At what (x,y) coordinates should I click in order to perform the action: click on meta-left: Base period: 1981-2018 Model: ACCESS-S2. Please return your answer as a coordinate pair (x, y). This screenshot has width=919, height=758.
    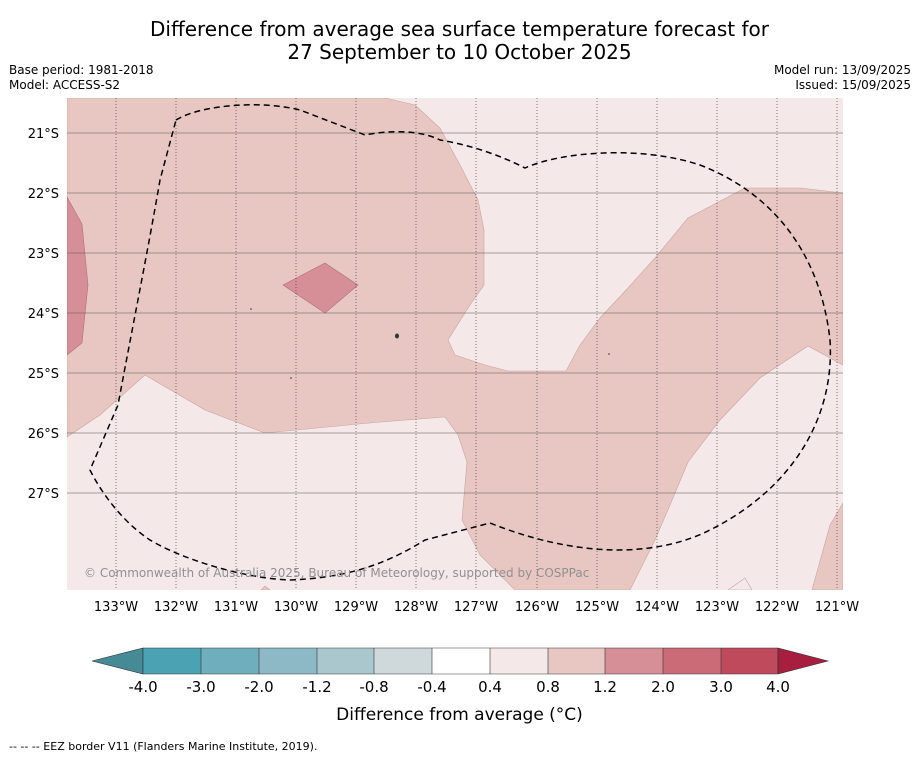
    Looking at the image, I should click on (81, 78).